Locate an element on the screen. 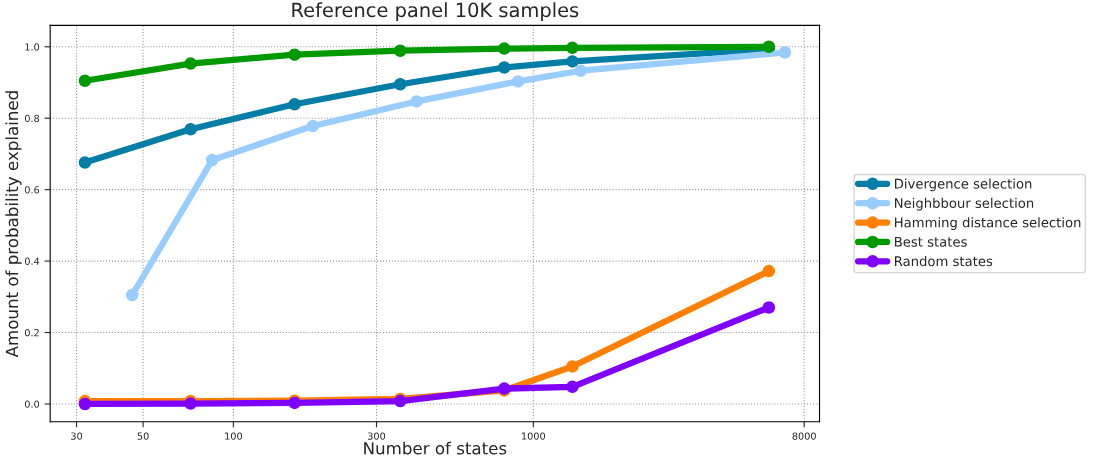  x-tick-label: 1000 is located at coordinates (534, 436).